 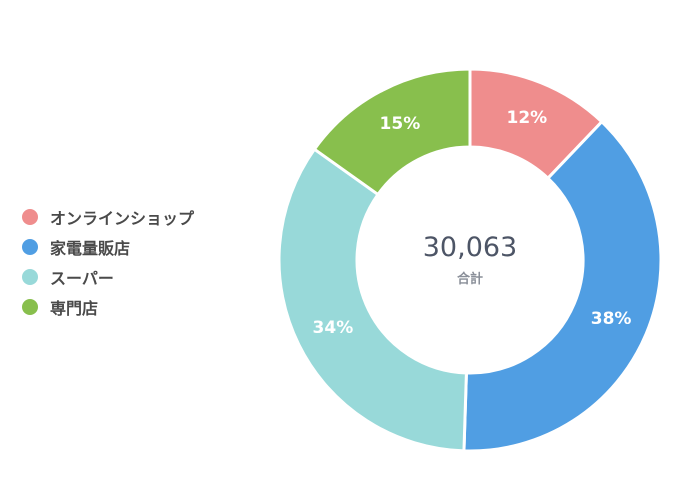 What do you see at coordinates (470, 247) in the screenshot?
I see `center-total-value: 30,063` at bounding box center [470, 247].